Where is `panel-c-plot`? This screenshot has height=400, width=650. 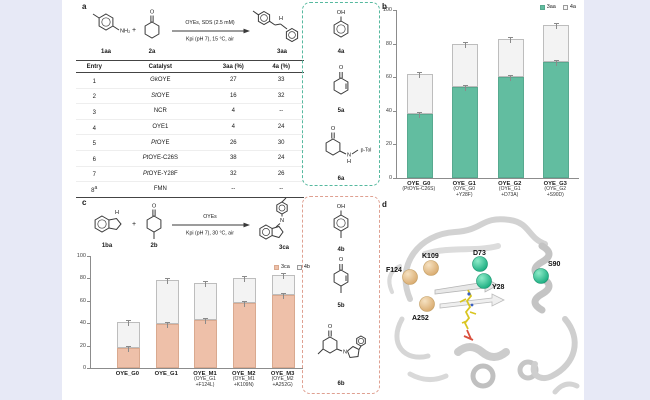
panel-c-plot is located at coordinates (196, 312).